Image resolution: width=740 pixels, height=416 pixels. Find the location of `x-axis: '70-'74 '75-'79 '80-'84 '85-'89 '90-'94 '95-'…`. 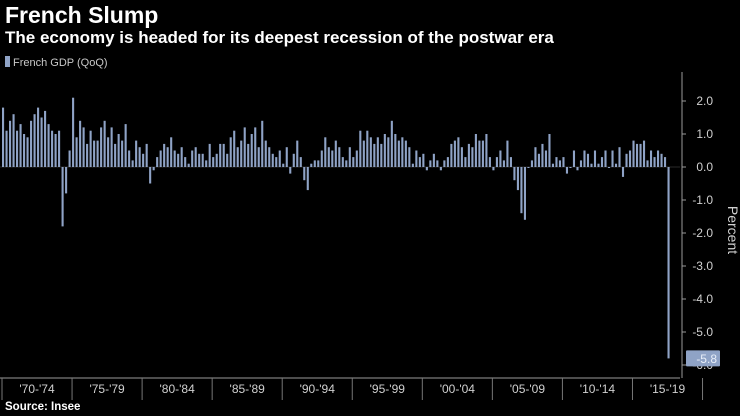

x-axis: '70-'74 '75-'79 '80-'84 '85-'89 '90-'94 '95-'… is located at coordinates (352, 388).